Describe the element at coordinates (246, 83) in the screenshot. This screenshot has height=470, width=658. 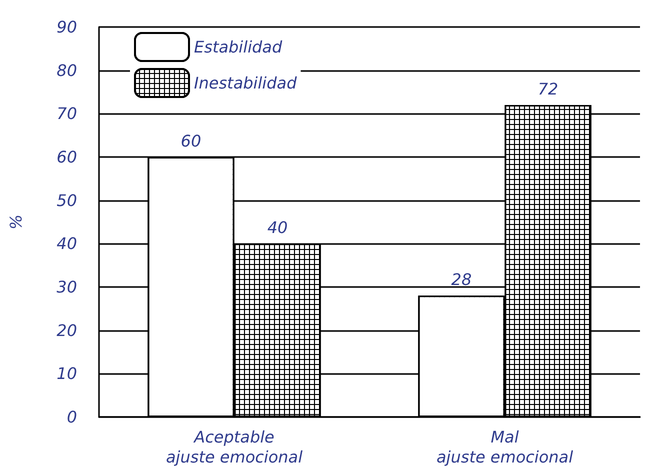
I see `legend-label: Inestabilidad` at that location.